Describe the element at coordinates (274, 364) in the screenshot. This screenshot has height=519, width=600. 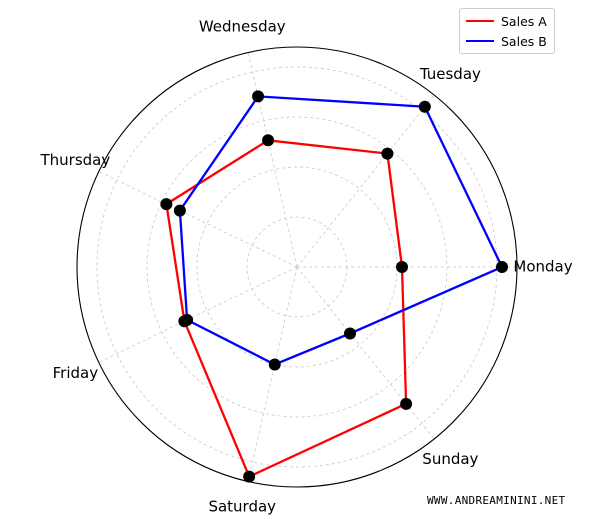
I see `data-point-series-2-saturday` at that location.